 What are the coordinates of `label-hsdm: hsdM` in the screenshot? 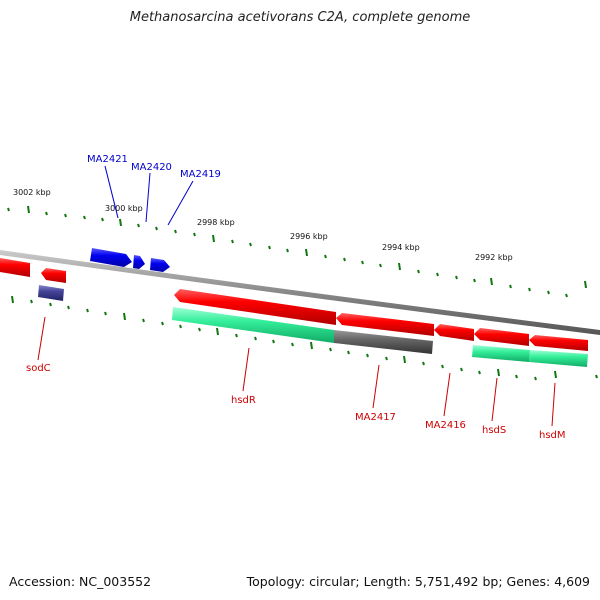 It's located at (552, 435).